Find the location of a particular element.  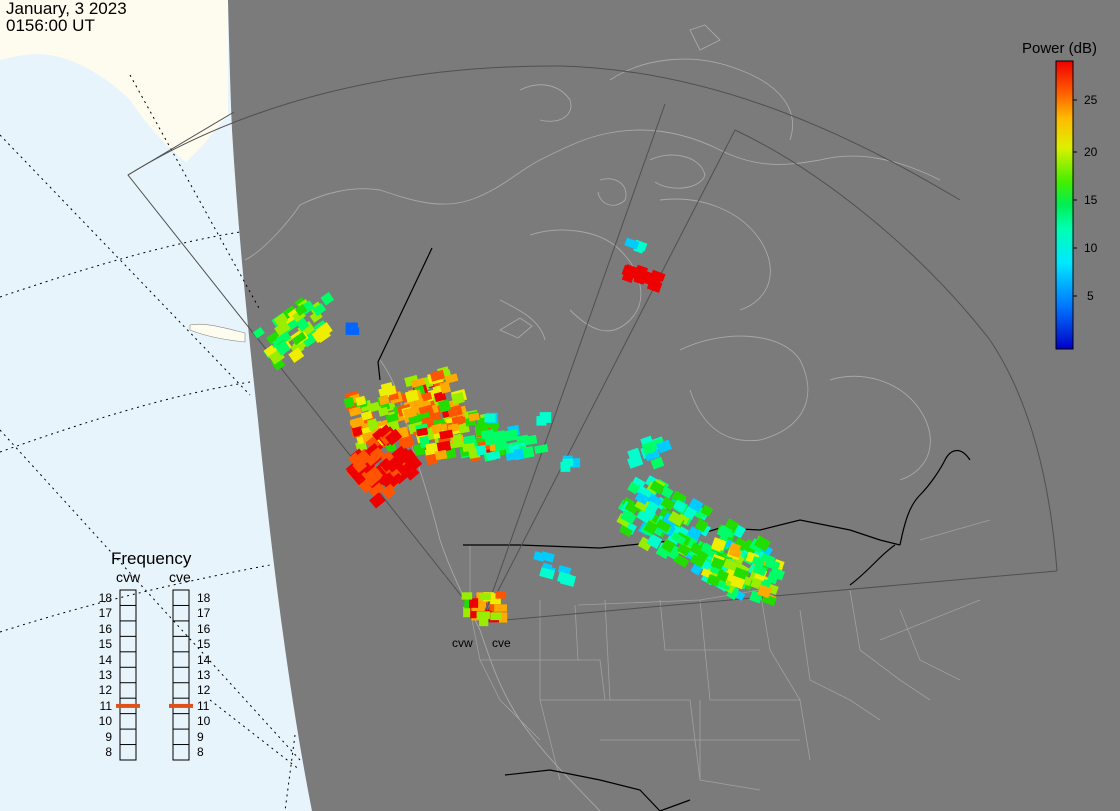

frequency-column-cvw is located at coordinates (128, 675).